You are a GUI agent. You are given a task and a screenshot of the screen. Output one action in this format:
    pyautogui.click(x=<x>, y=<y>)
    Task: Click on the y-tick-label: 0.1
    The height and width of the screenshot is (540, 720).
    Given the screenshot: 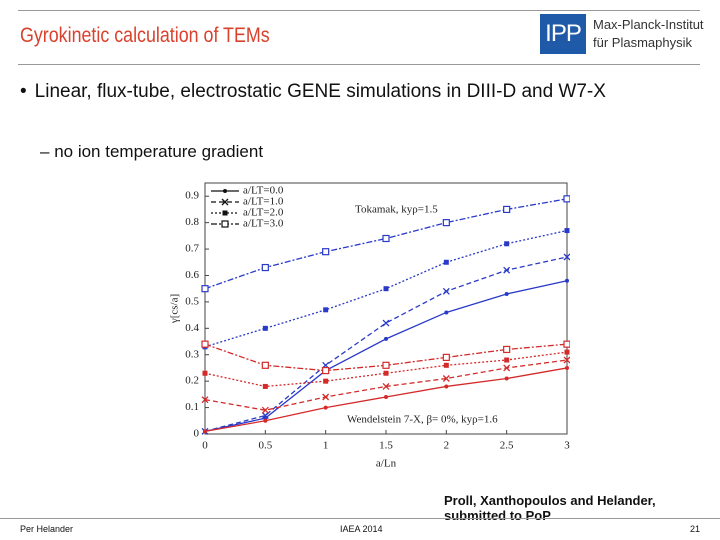 What is the action you would take?
    pyautogui.click(x=192, y=407)
    